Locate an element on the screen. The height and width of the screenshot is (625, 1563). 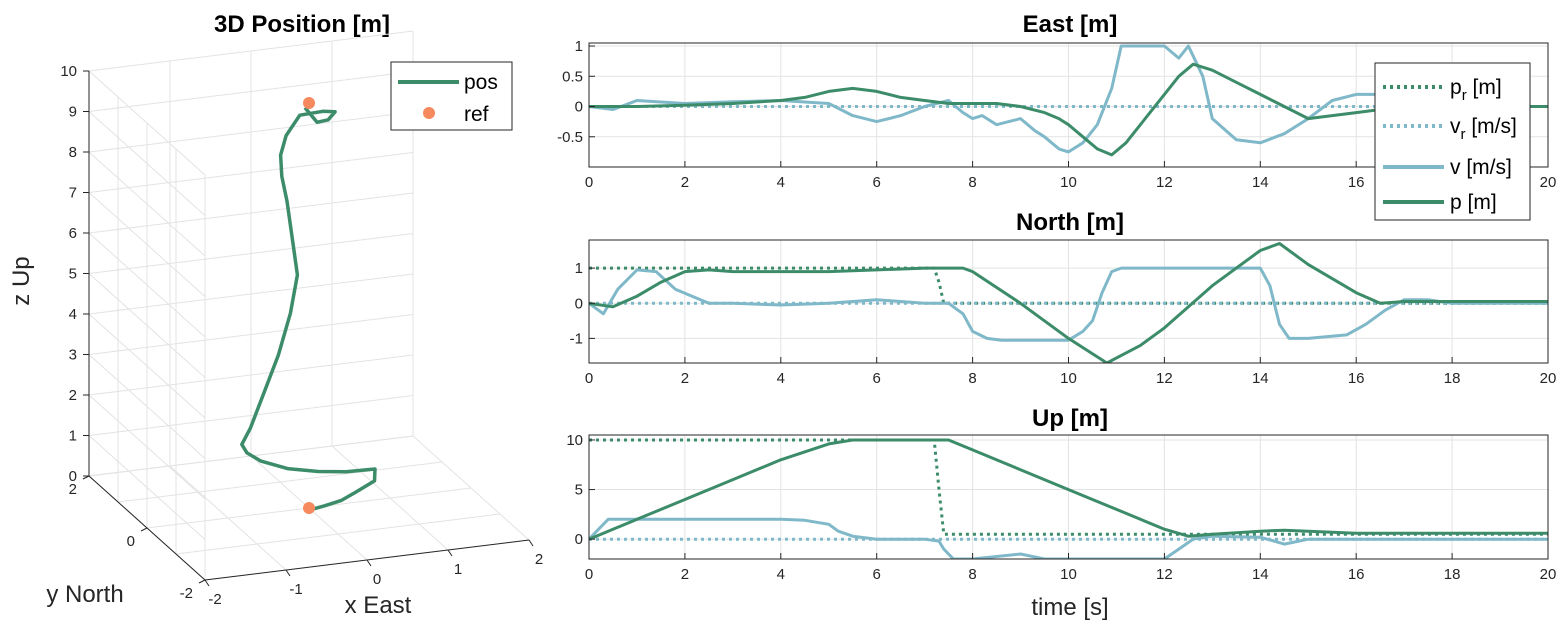
plot-2d-legend: pr [m] vr [m/s] v [m/s] p [m] is located at coordinates (1452, 141).